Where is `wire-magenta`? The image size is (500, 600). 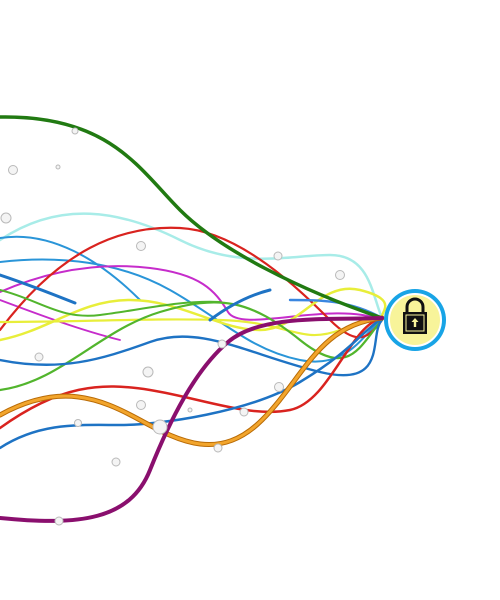
wire-magenta is located at coordinates (191, 293).